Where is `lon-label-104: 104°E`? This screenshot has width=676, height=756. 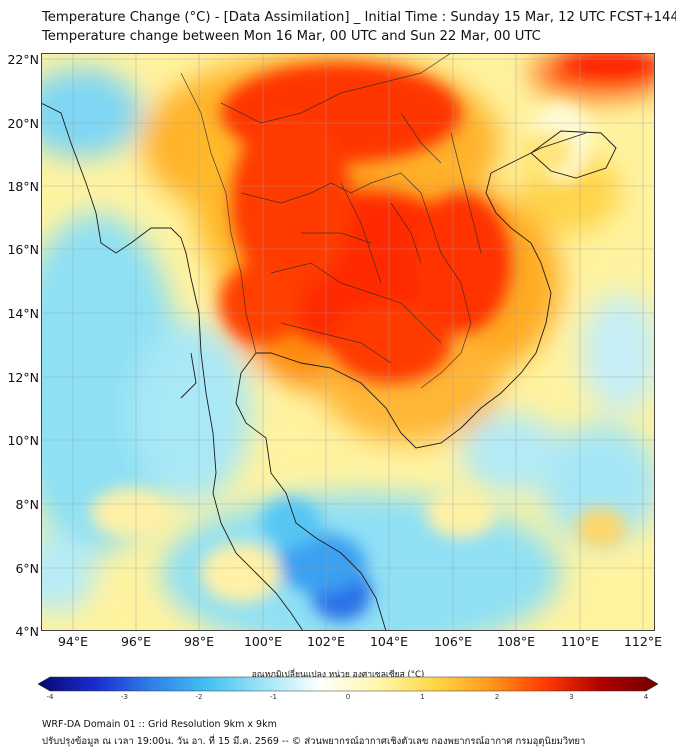
lon-label-104: 104°E is located at coordinates (388, 641).